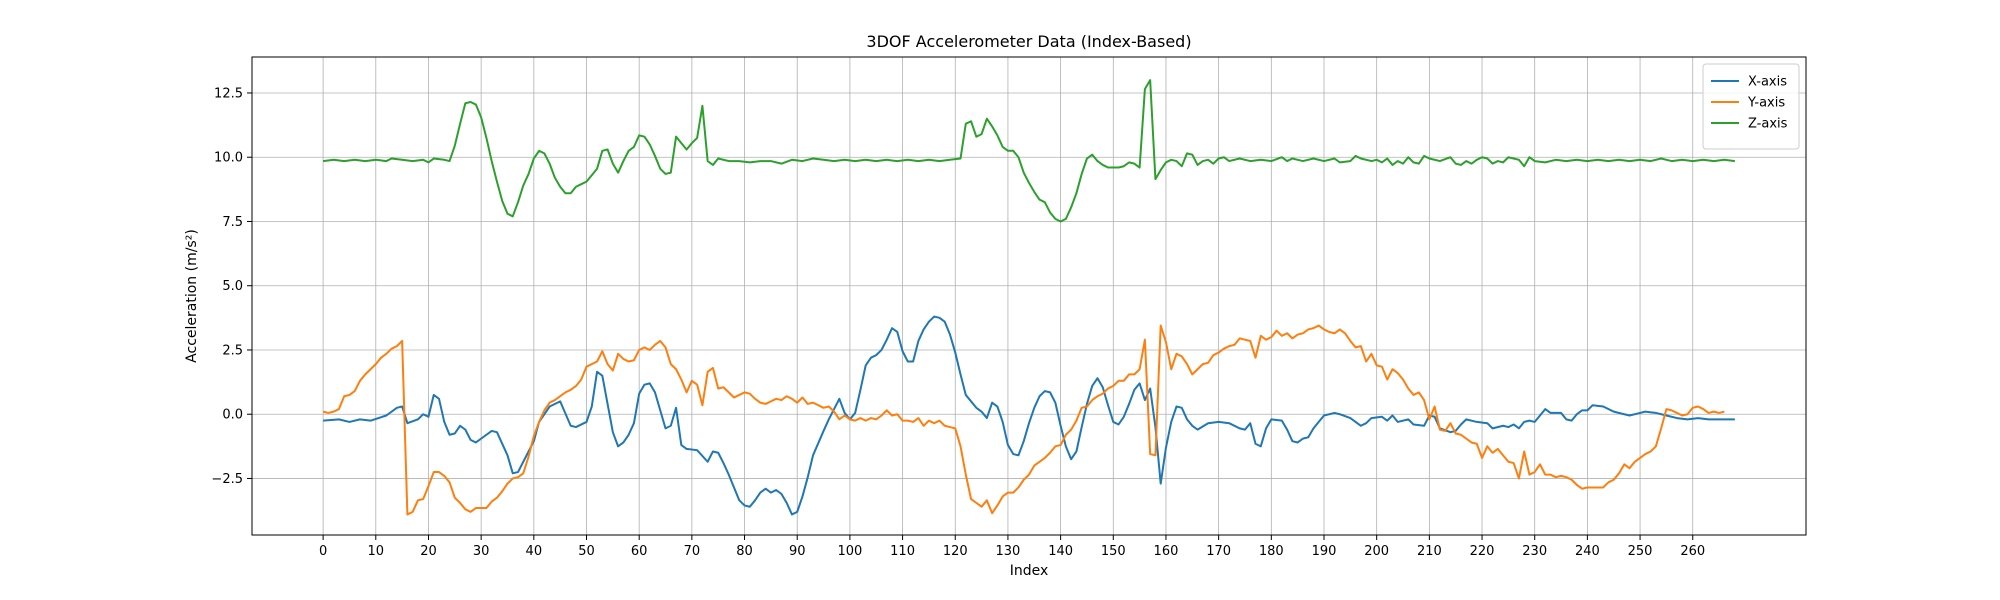 The width and height of the screenshot is (2000, 600). Describe the element at coordinates (1029, 571) in the screenshot. I see `x-axis-title: Index` at that location.